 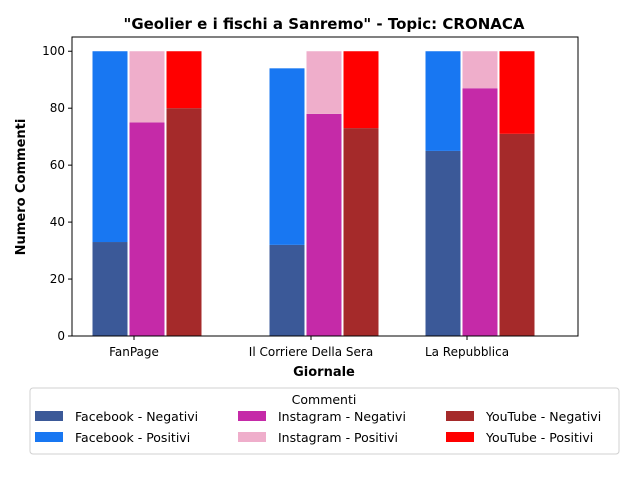 I want to click on y-tick-label: 100, so click(x=53, y=51).